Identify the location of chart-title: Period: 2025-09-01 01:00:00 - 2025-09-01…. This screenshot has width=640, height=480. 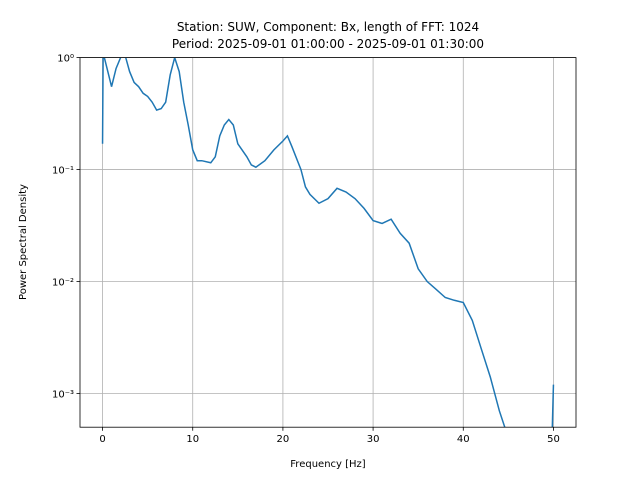
(328, 44).